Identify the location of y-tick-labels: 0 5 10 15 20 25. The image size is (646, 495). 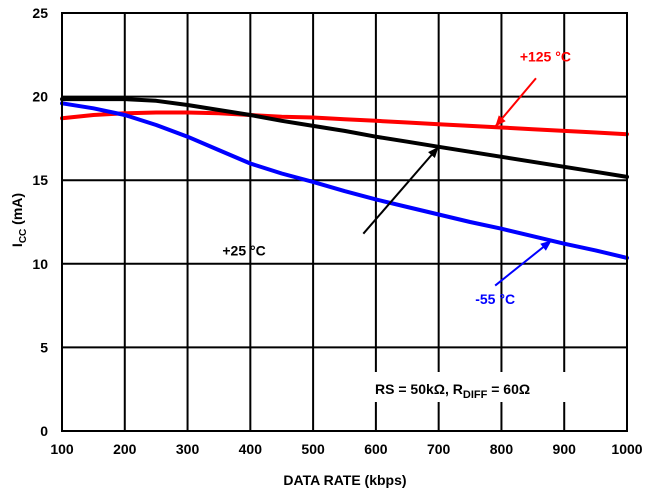
(40, 222).